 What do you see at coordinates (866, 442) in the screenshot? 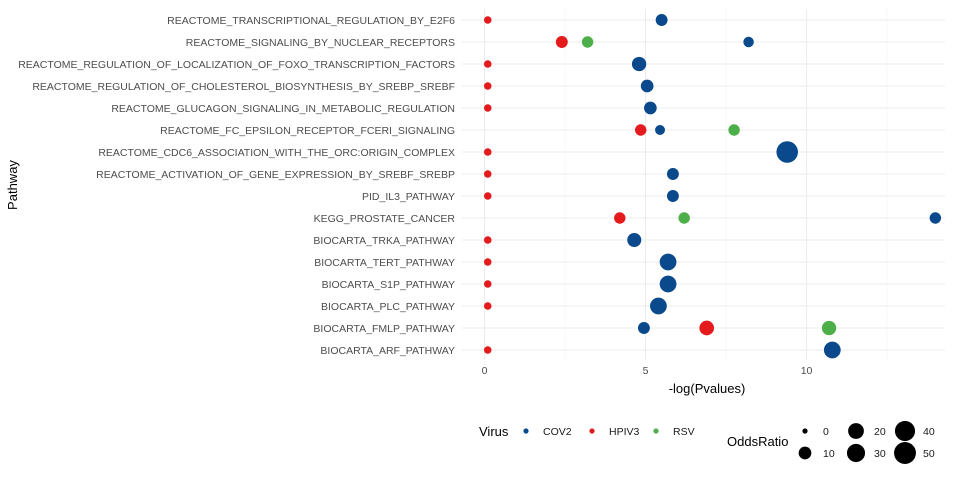
I see `size-legend-items: 0 10 20 30 40 50` at bounding box center [866, 442].